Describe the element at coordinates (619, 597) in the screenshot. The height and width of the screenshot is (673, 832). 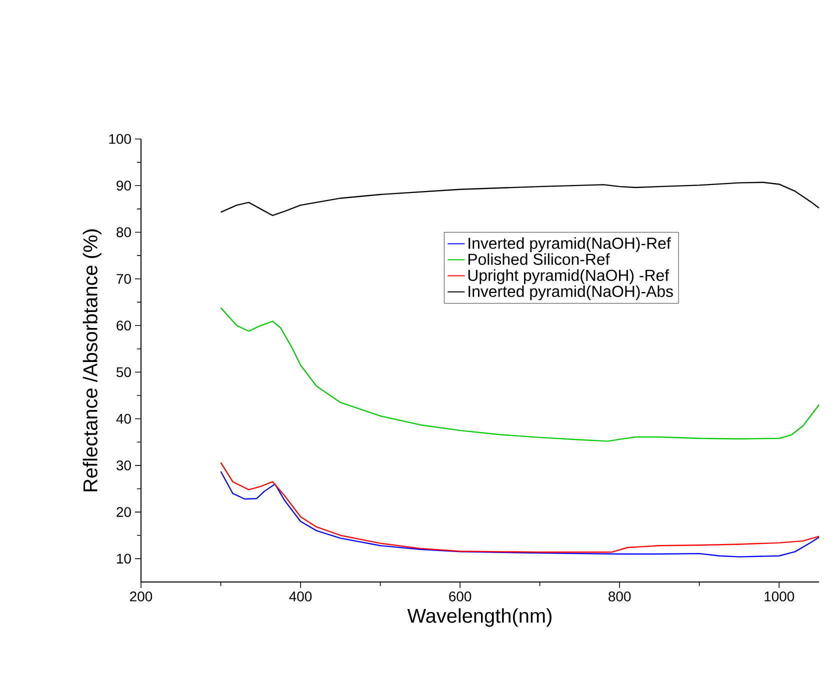
I see `x-tick-label: 800` at that location.